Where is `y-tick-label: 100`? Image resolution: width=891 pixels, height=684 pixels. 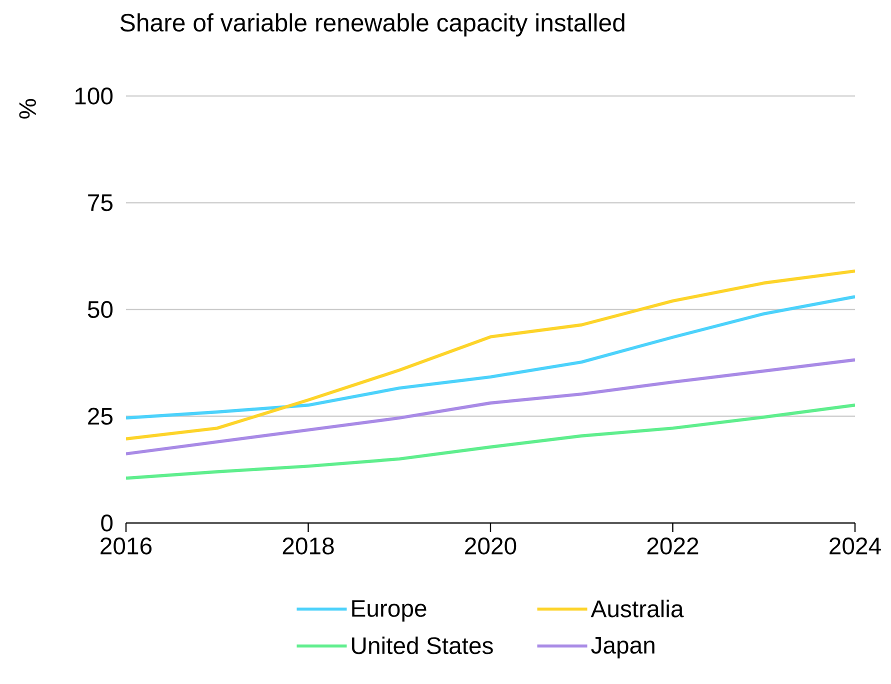
y-tick-label: 100 is located at coordinates (94, 96).